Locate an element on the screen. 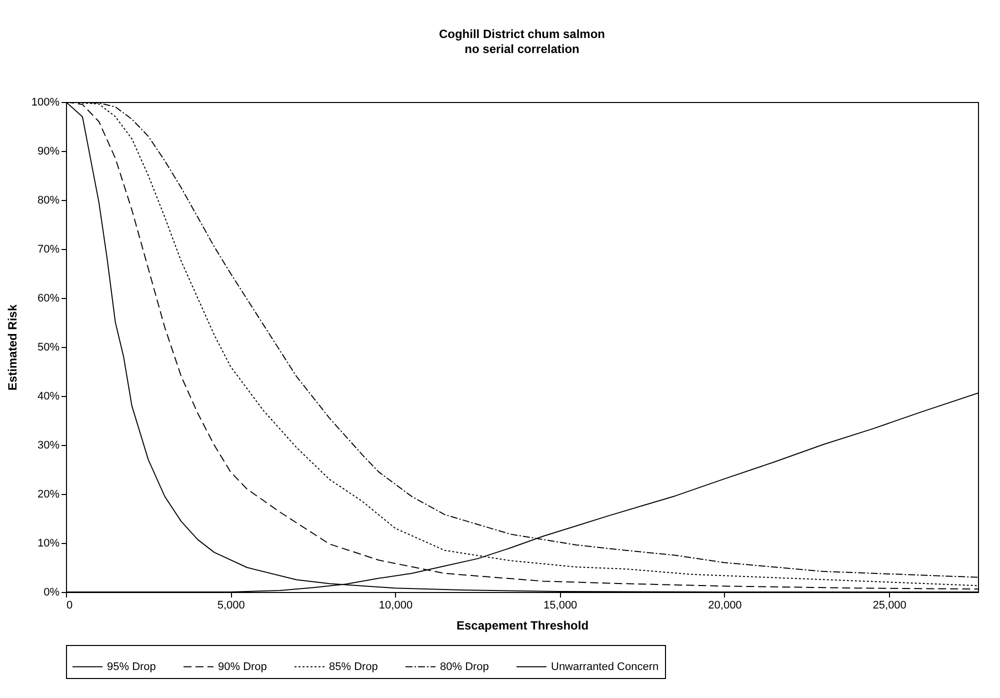 The height and width of the screenshot is (698, 1000). x-tick-label: 5,000 is located at coordinates (231, 606).